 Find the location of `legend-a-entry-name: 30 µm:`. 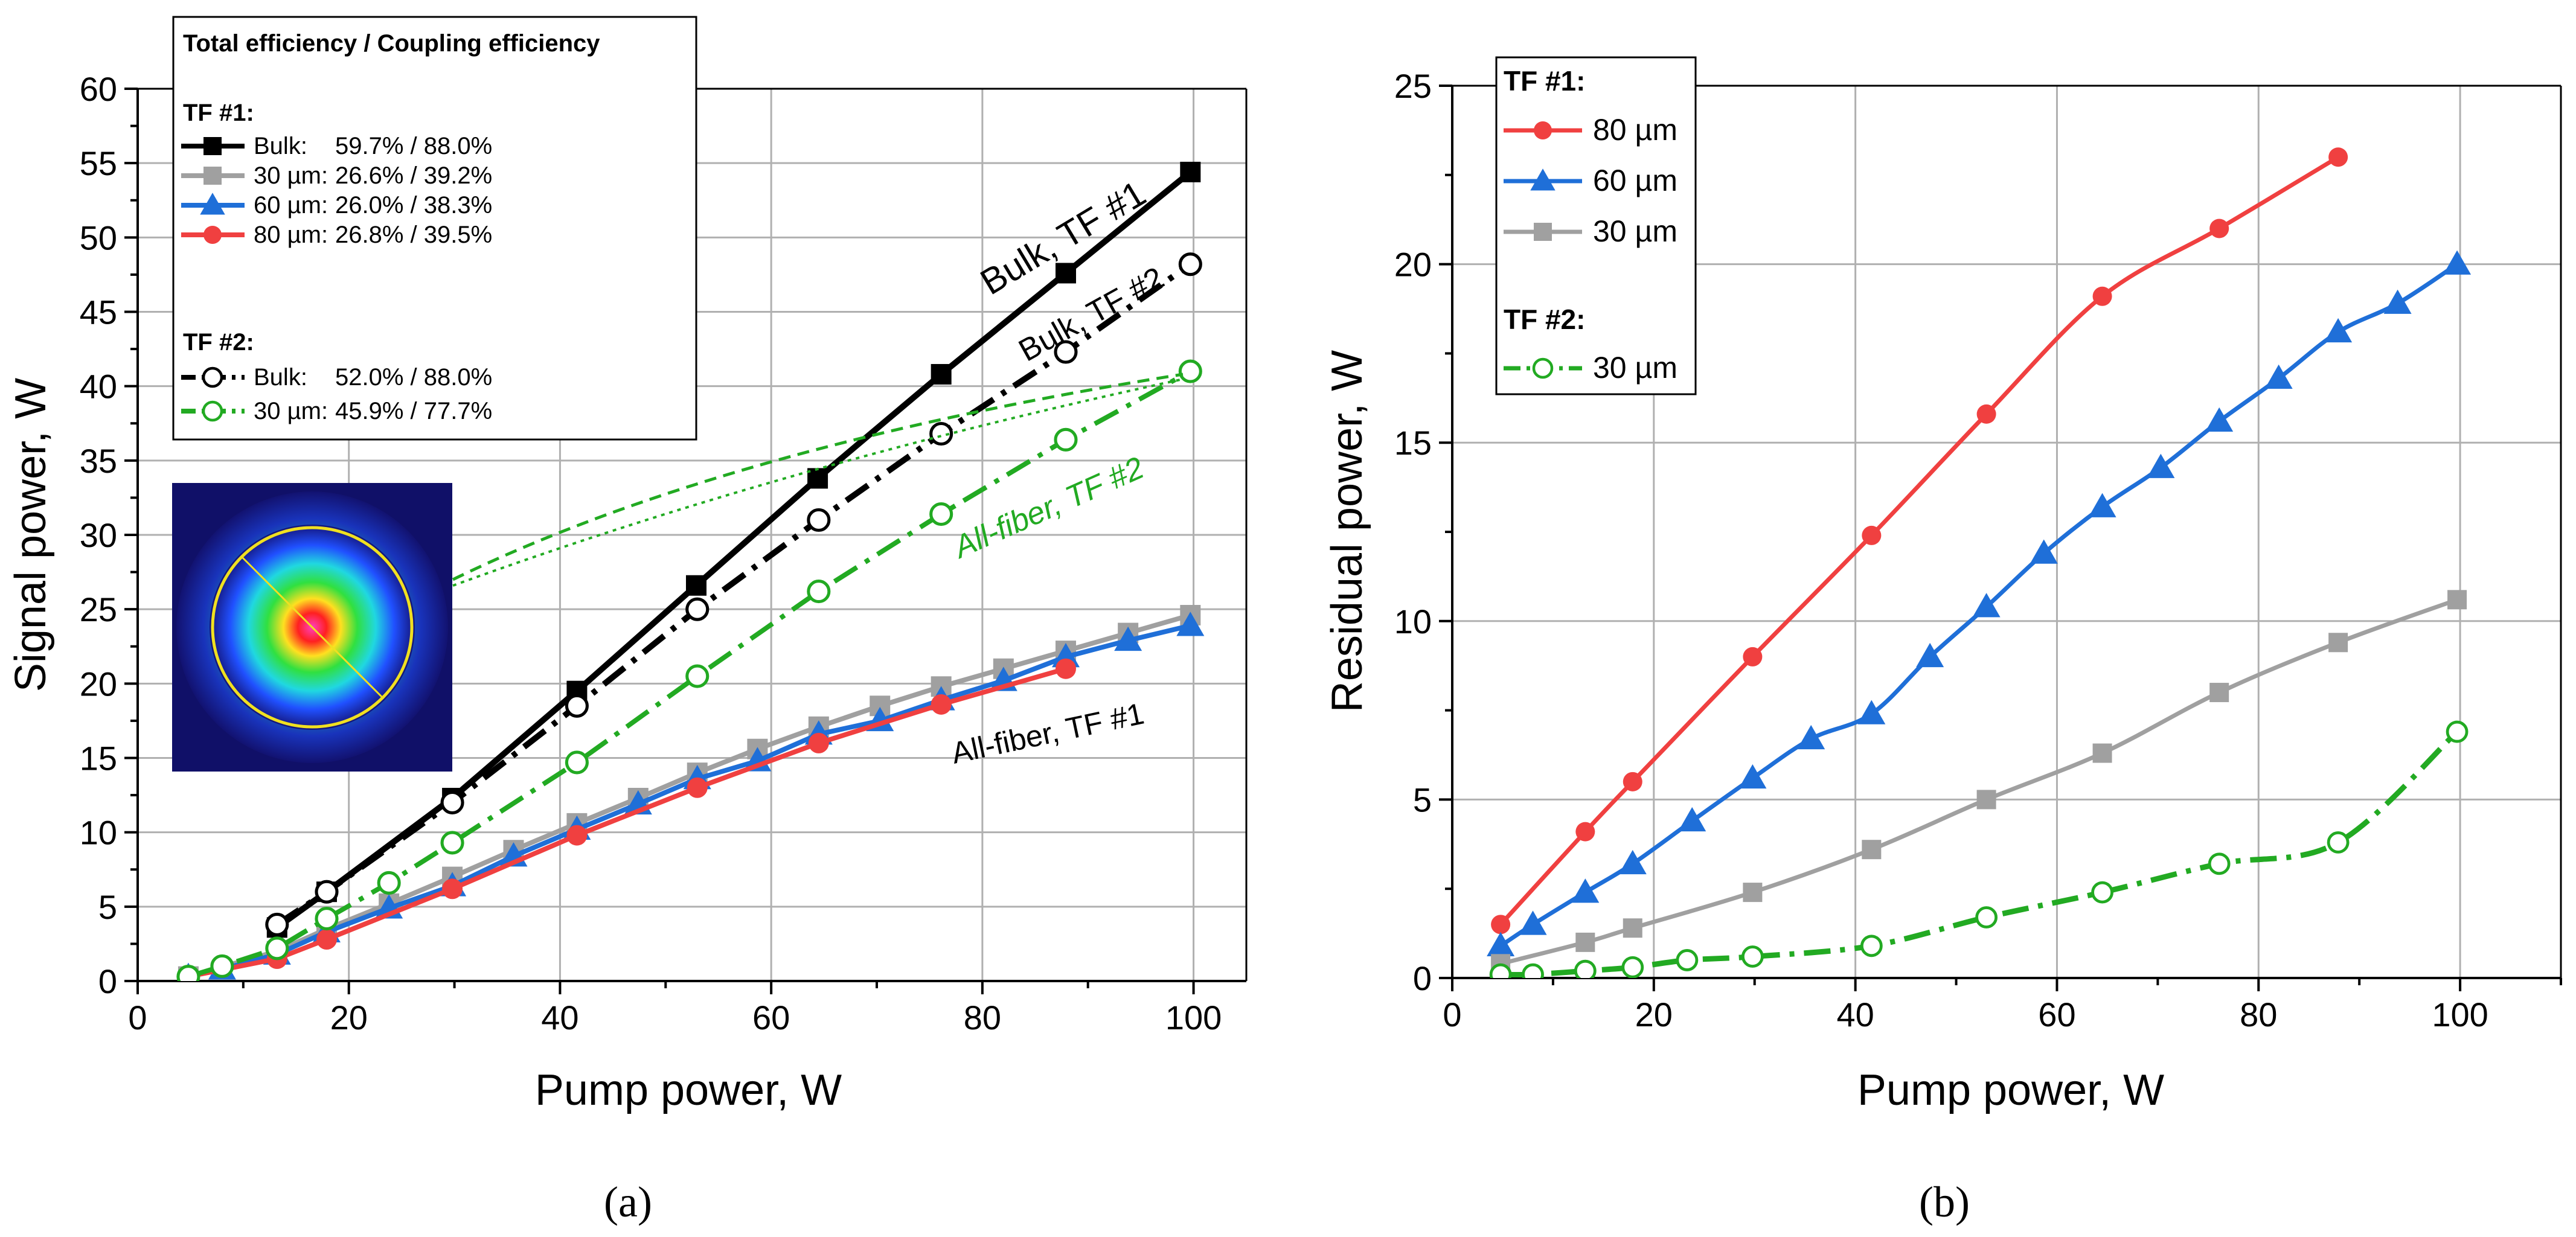

legend-a-entry-name: 30 µm: is located at coordinates (291, 175).